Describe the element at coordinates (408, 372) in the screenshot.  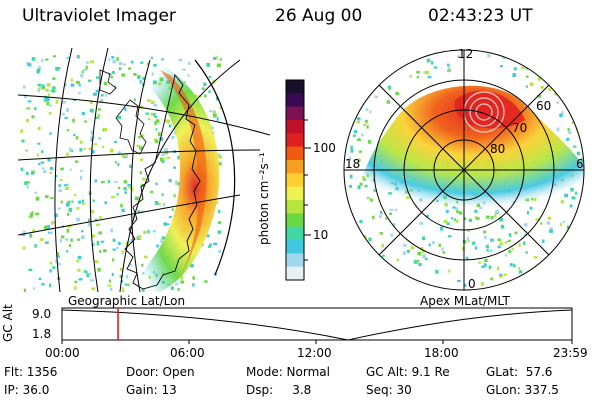
I see `info-gc-alt: GC Alt: 9.1 Re` at that location.